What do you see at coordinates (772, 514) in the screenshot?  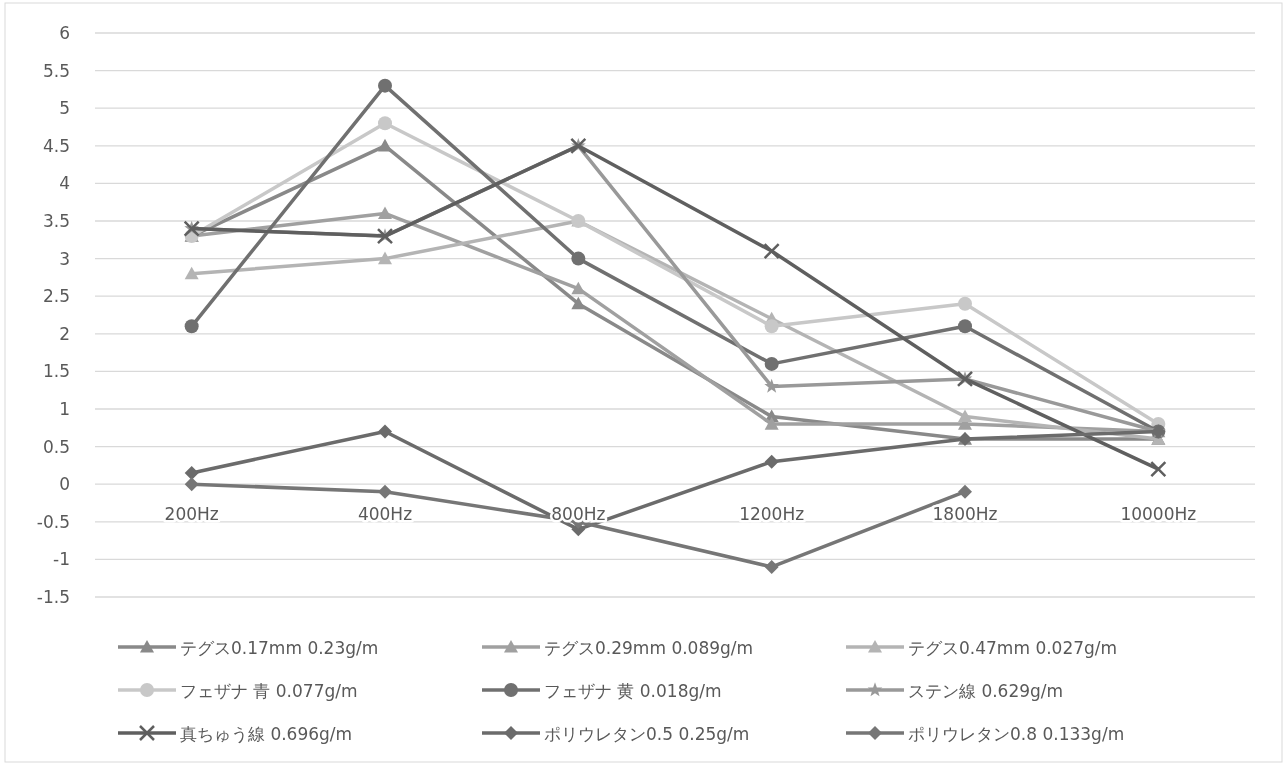 I see `x-tick-label: 1200Hz` at bounding box center [772, 514].